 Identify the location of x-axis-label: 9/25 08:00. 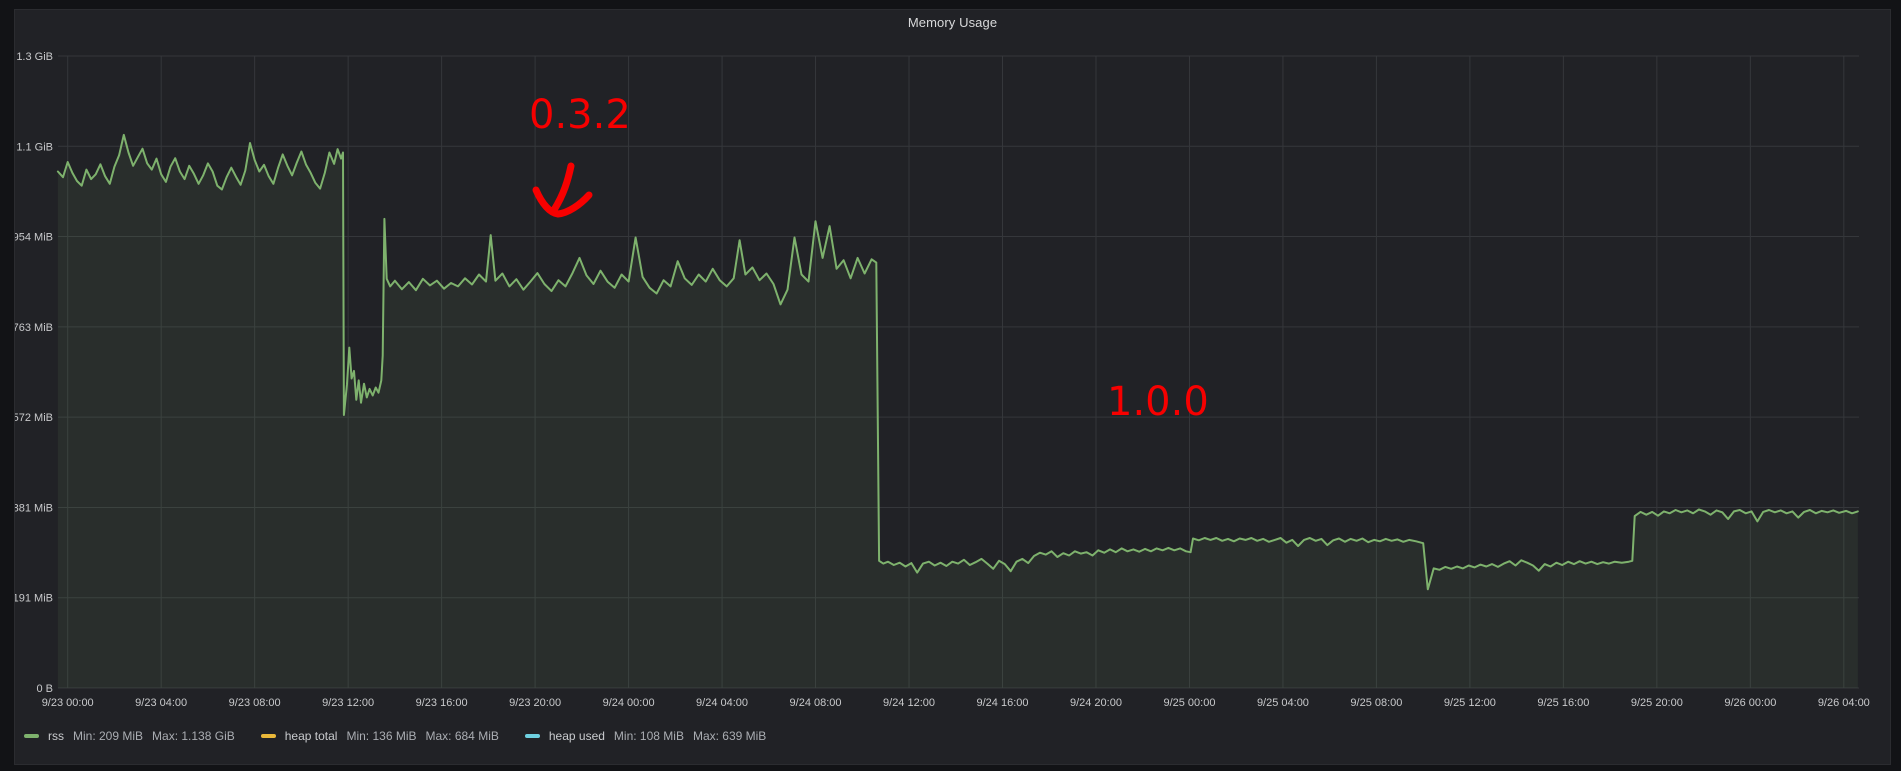
(1376, 703).